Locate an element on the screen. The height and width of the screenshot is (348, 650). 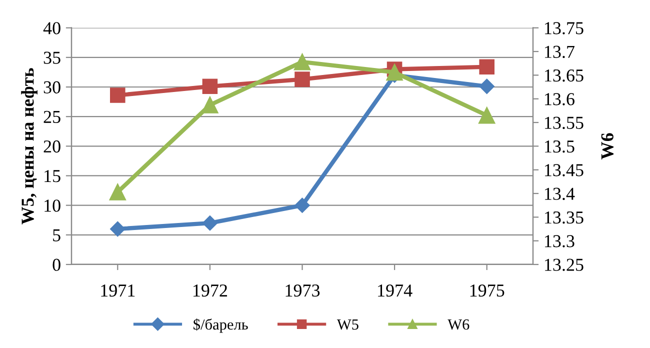
y-tick-label: 20 is located at coordinates (52, 146).